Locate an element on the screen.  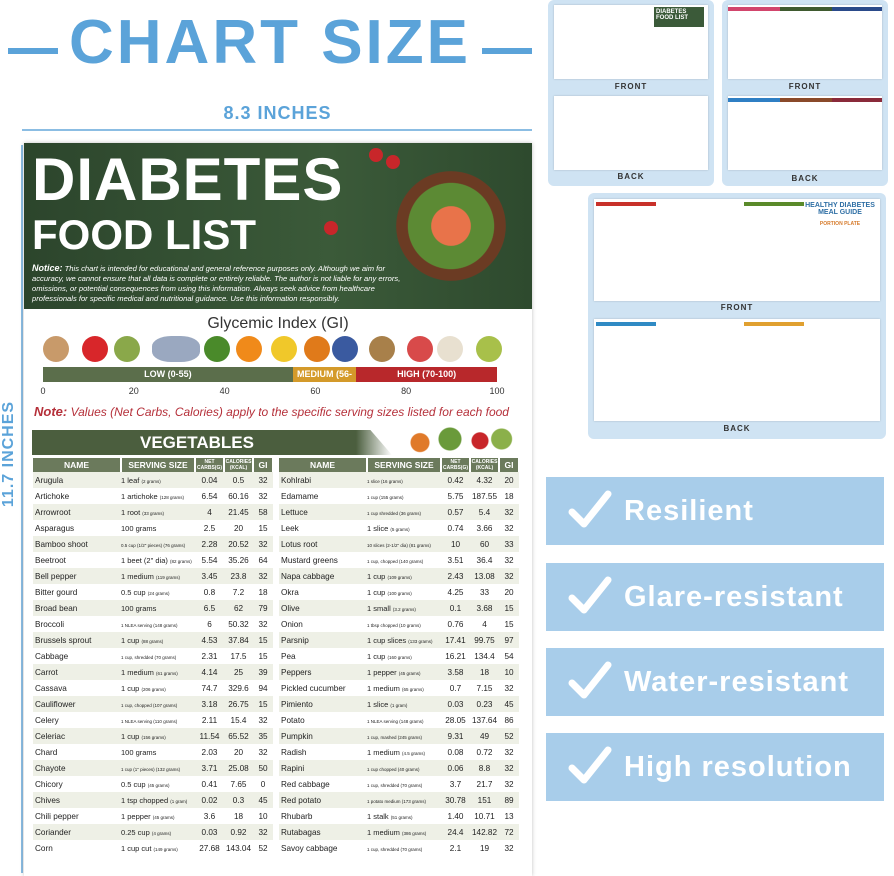
notice-label: Notice: is located at coordinates (47, 268).